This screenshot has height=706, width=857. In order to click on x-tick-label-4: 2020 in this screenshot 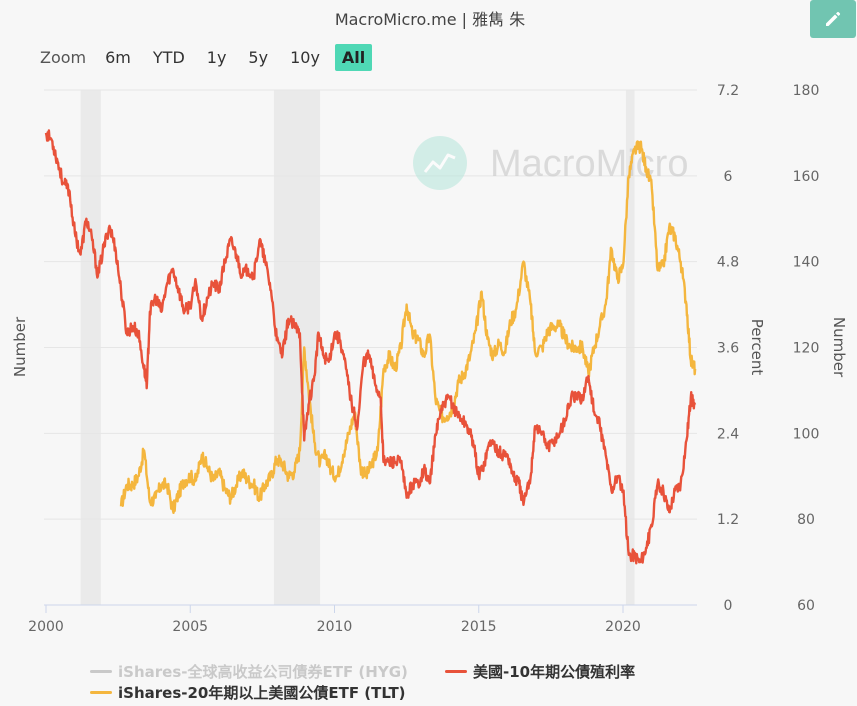, I will do `click(623, 627)`.